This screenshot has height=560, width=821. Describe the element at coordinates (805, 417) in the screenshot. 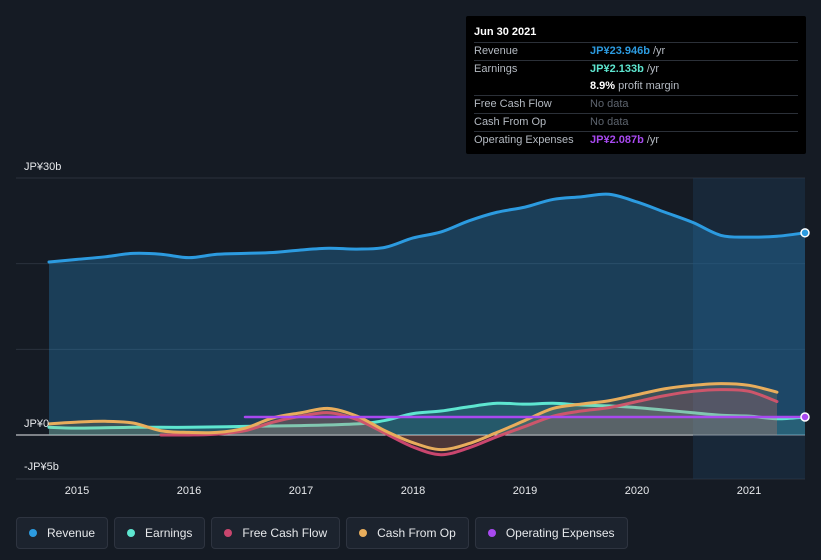

I see `opex-end-marker` at that location.